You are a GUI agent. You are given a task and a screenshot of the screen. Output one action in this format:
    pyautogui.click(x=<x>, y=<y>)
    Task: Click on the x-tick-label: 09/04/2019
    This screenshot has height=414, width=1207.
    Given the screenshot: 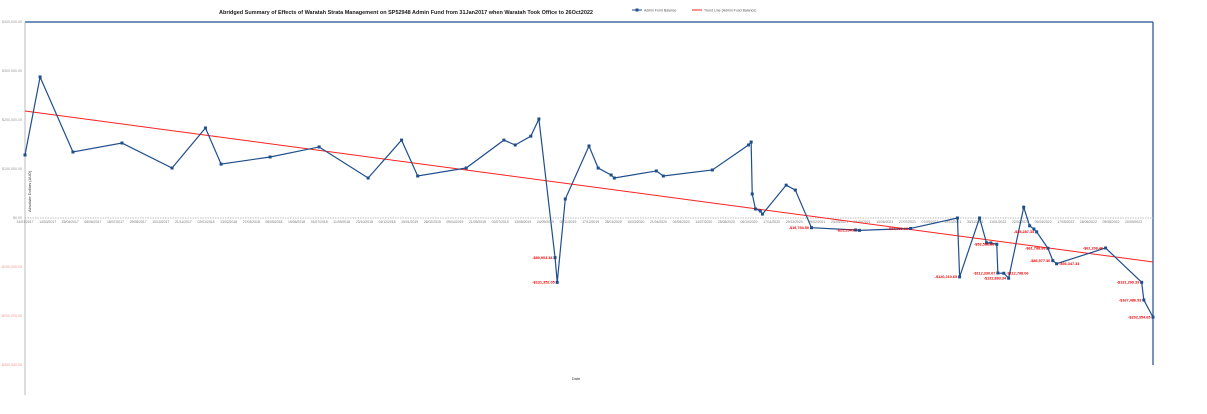 What is the action you would take?
    pyautogui.click(x=454, y=222)
    